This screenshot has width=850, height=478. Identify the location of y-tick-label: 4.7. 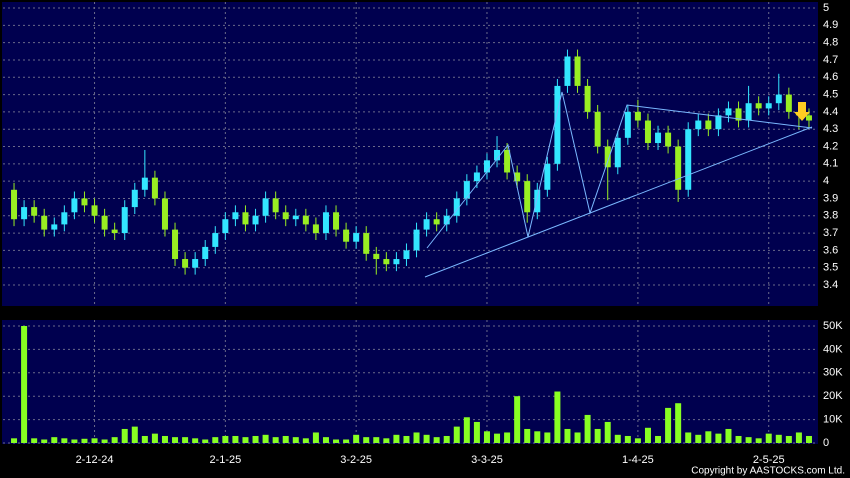
(830, 60).